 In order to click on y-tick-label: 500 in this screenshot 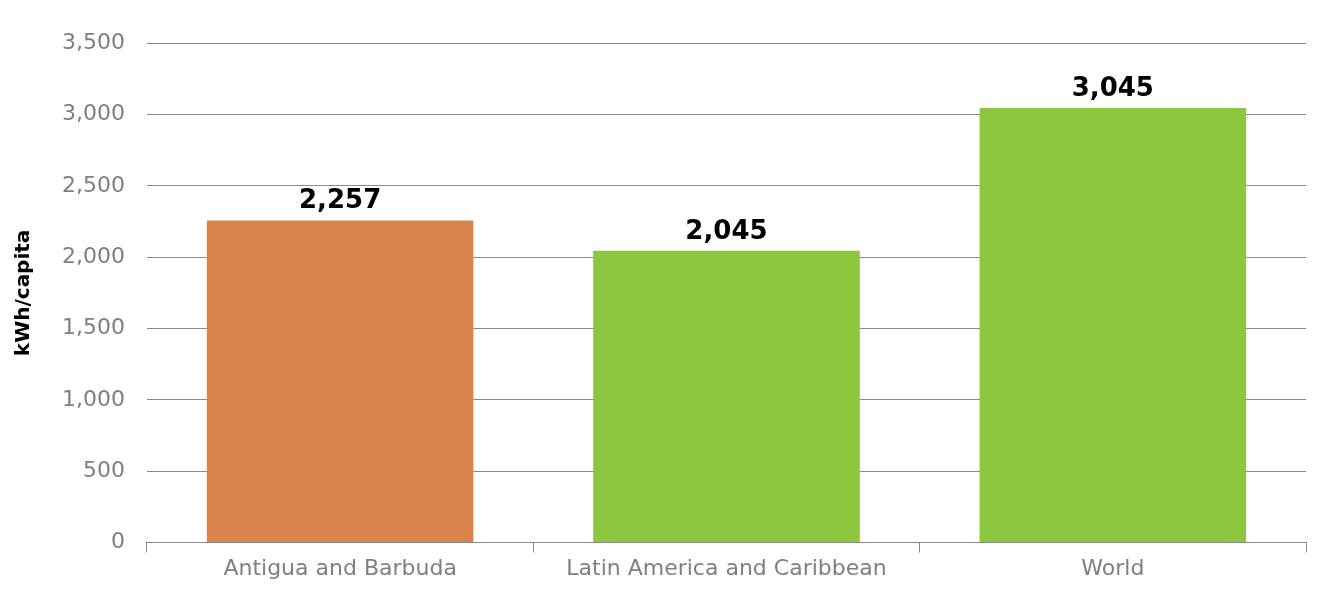, I will do `click(103, 469)`.